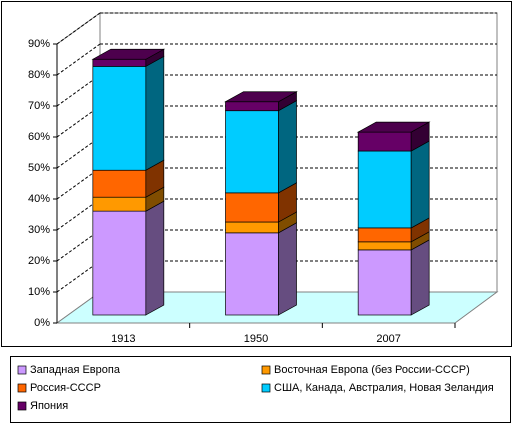  What do you see at coordinates (75, 370) in the screenshot?
I see `legend-label: Западная Европа` at bounding box center [75, 370].